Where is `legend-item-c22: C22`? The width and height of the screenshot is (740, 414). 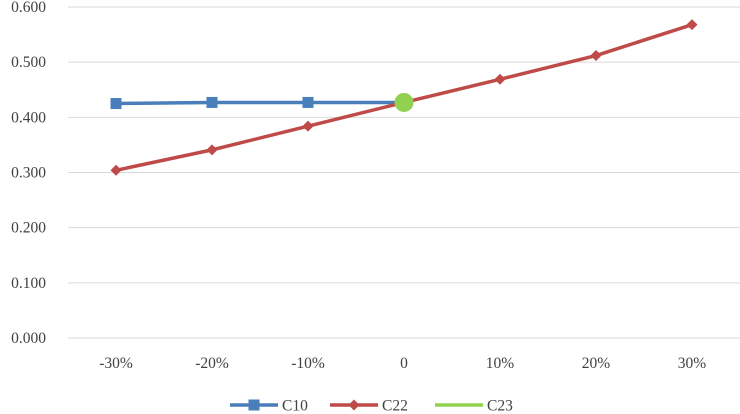
legend-item-c22: C22 is located at coordinates (369, 406).